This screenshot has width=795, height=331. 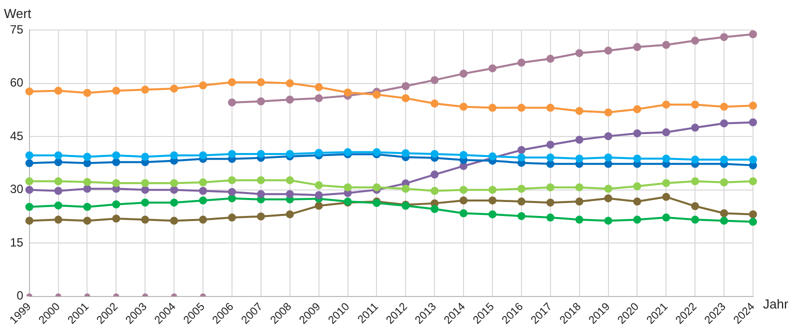 What do you see at coordinates (18, 13) in the screenshot?
I see `y-axis-title: Wert` at bounding box center [18, 13].